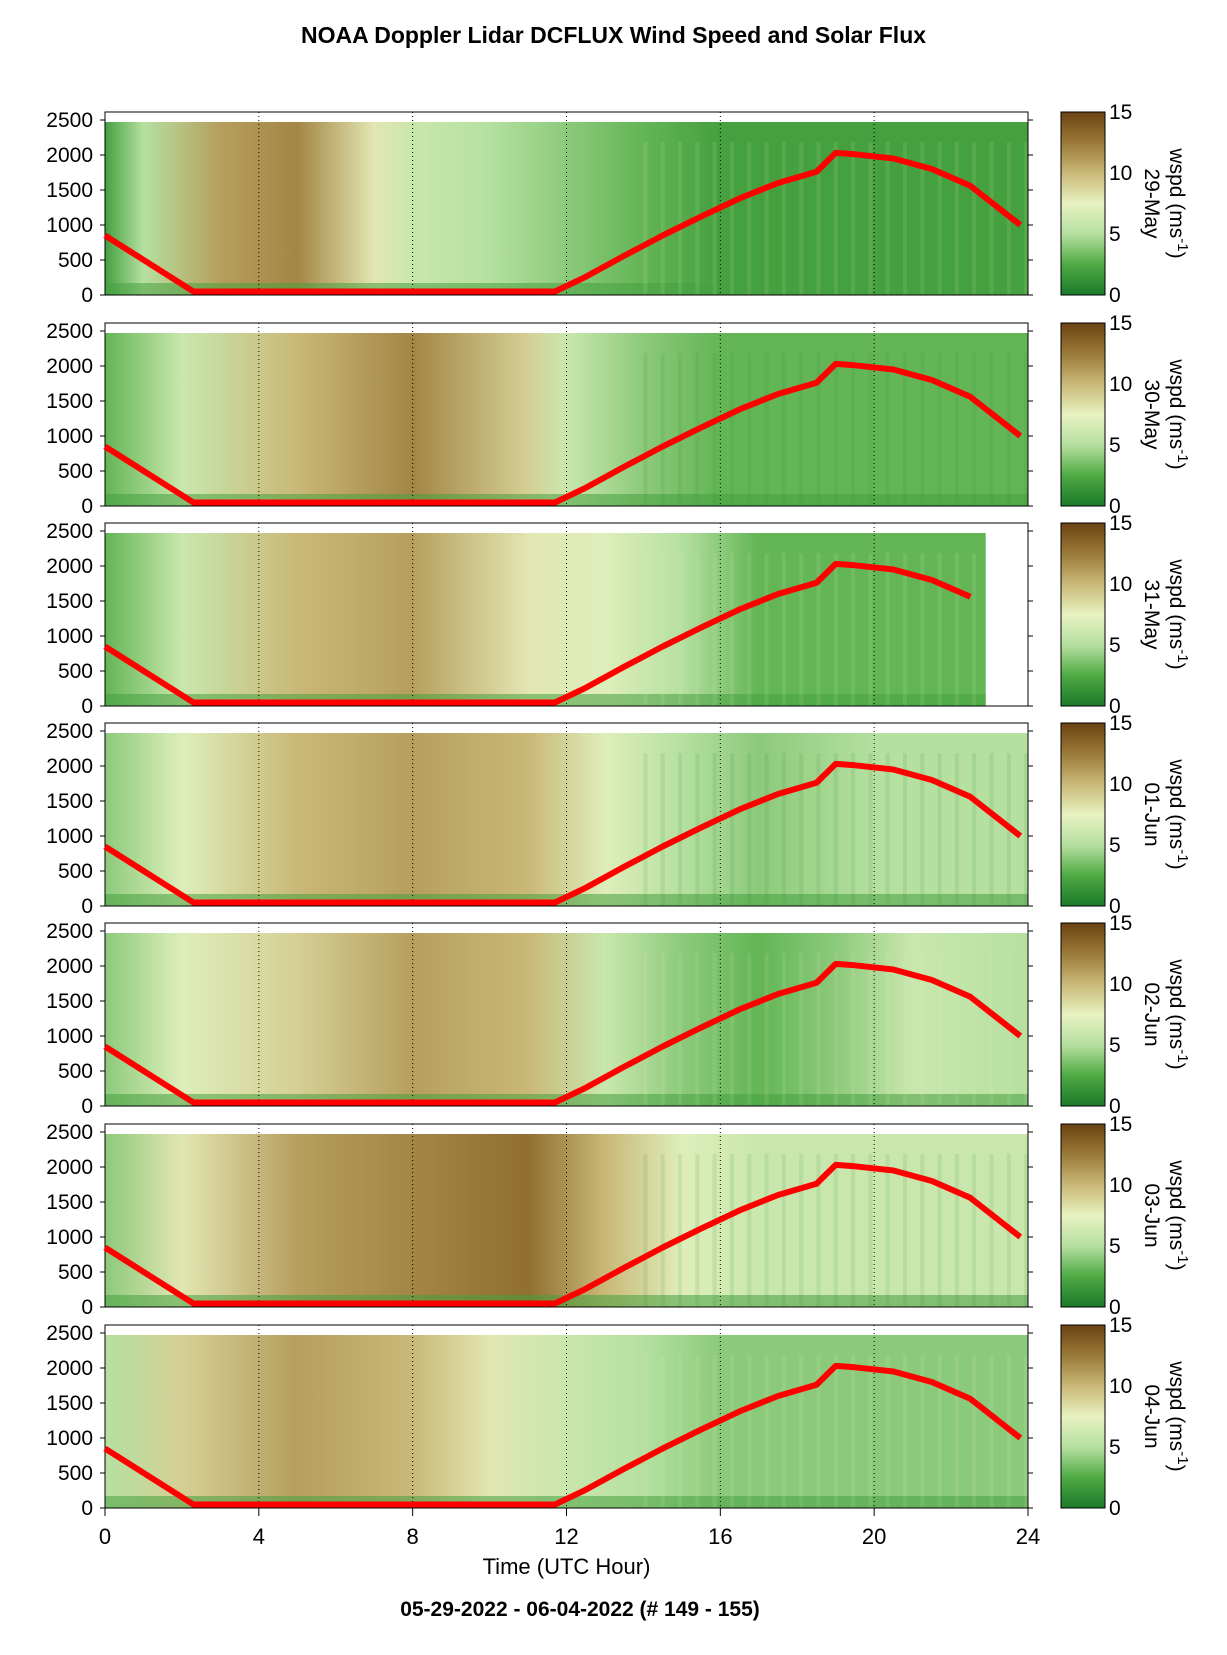 Image resolution: width=1227 pixels, height=1655 pixels. I want to click on day-label: 02-Jun, so click(1151, 1014).